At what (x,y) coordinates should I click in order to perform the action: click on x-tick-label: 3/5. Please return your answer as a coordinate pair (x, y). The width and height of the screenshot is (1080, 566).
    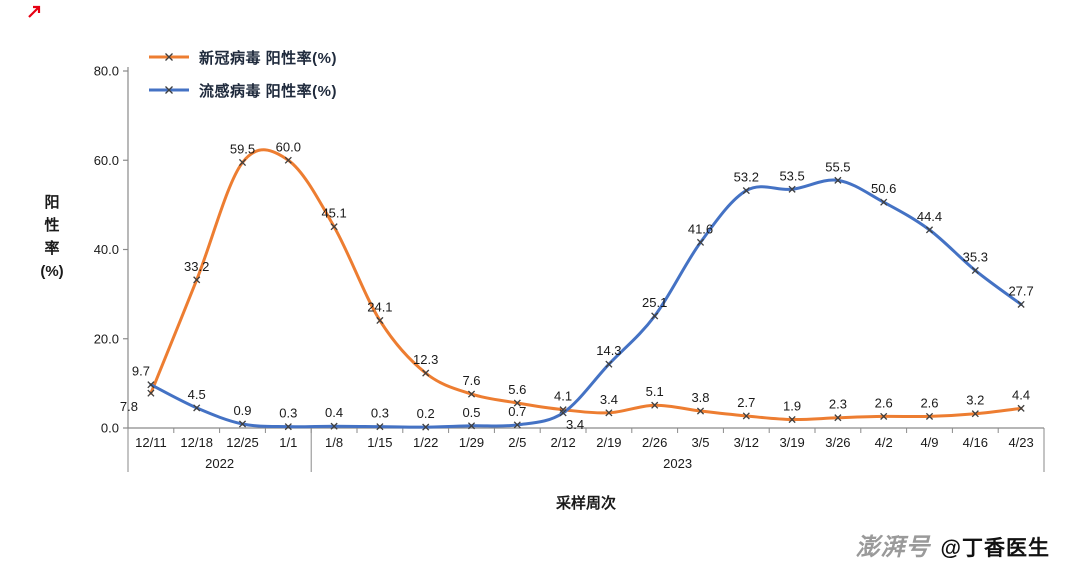
    Looking at the image, I should click on (700, 442).